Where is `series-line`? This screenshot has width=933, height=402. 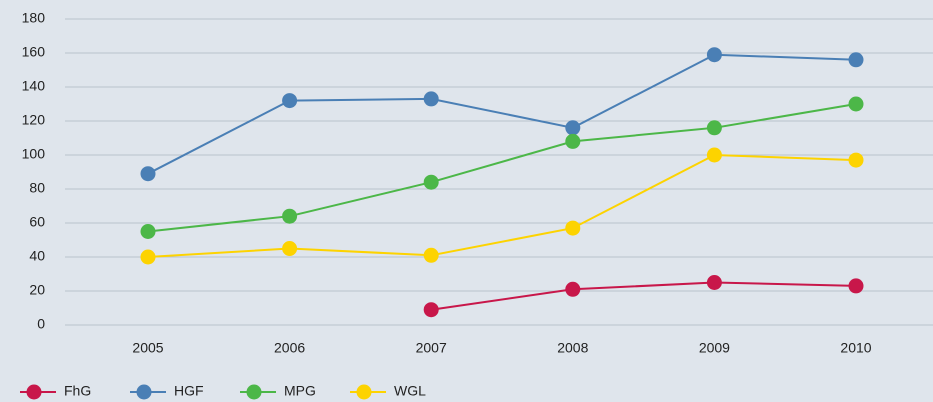 series-line is located at coordinates (644, 296).